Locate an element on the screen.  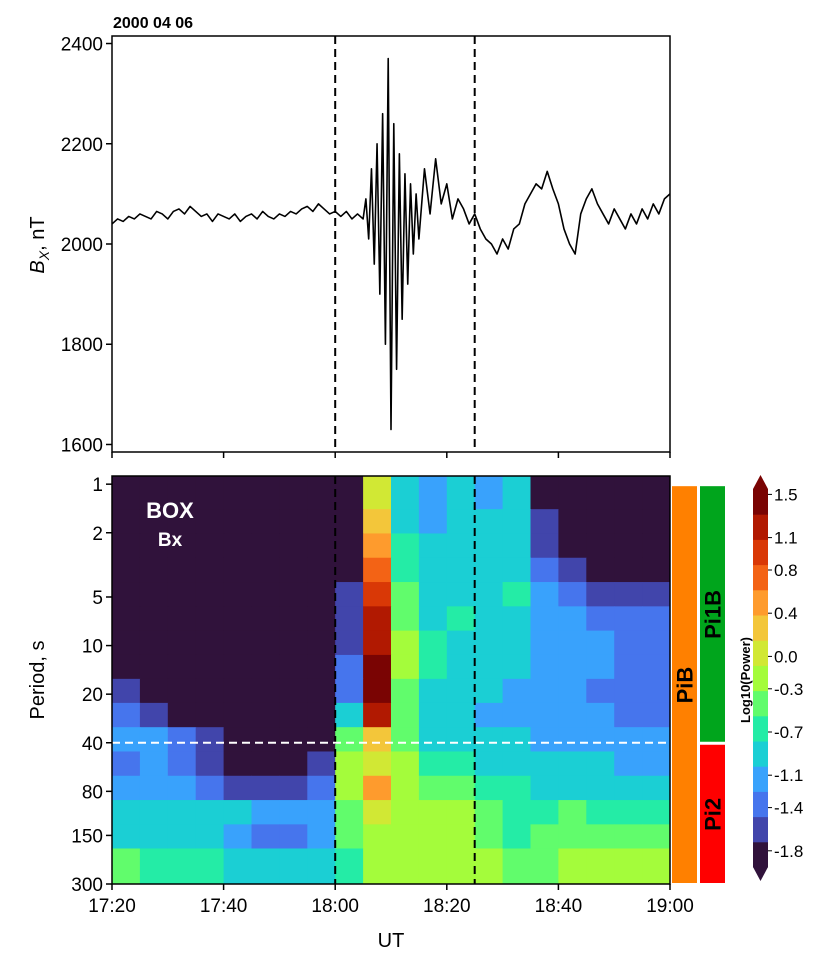
period-band is located at coordinates (712, 813).